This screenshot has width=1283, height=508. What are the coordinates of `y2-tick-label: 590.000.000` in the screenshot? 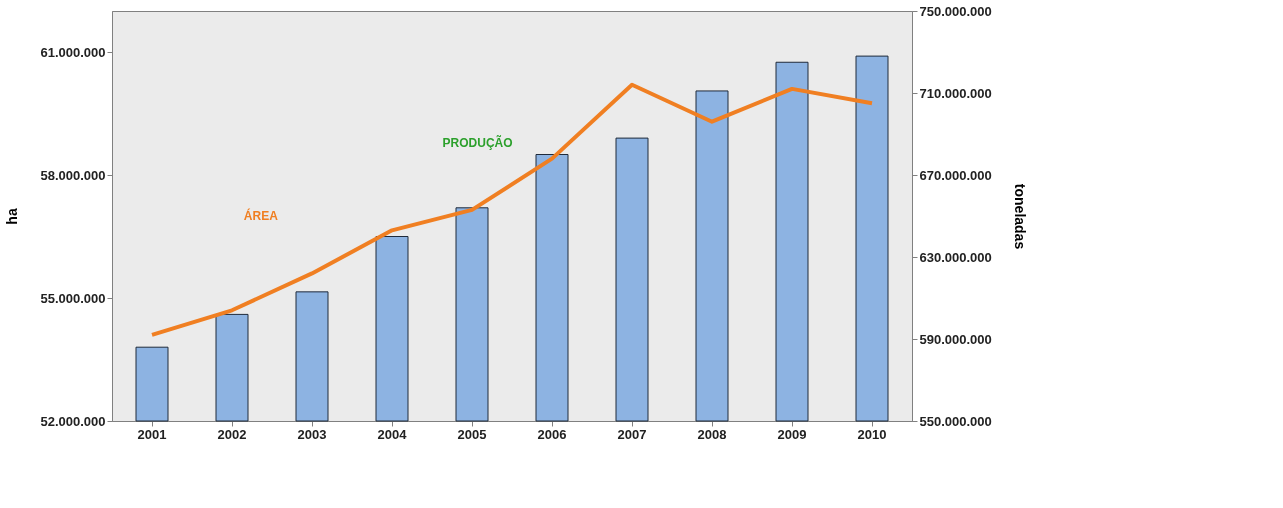 It's located at (955, 339).